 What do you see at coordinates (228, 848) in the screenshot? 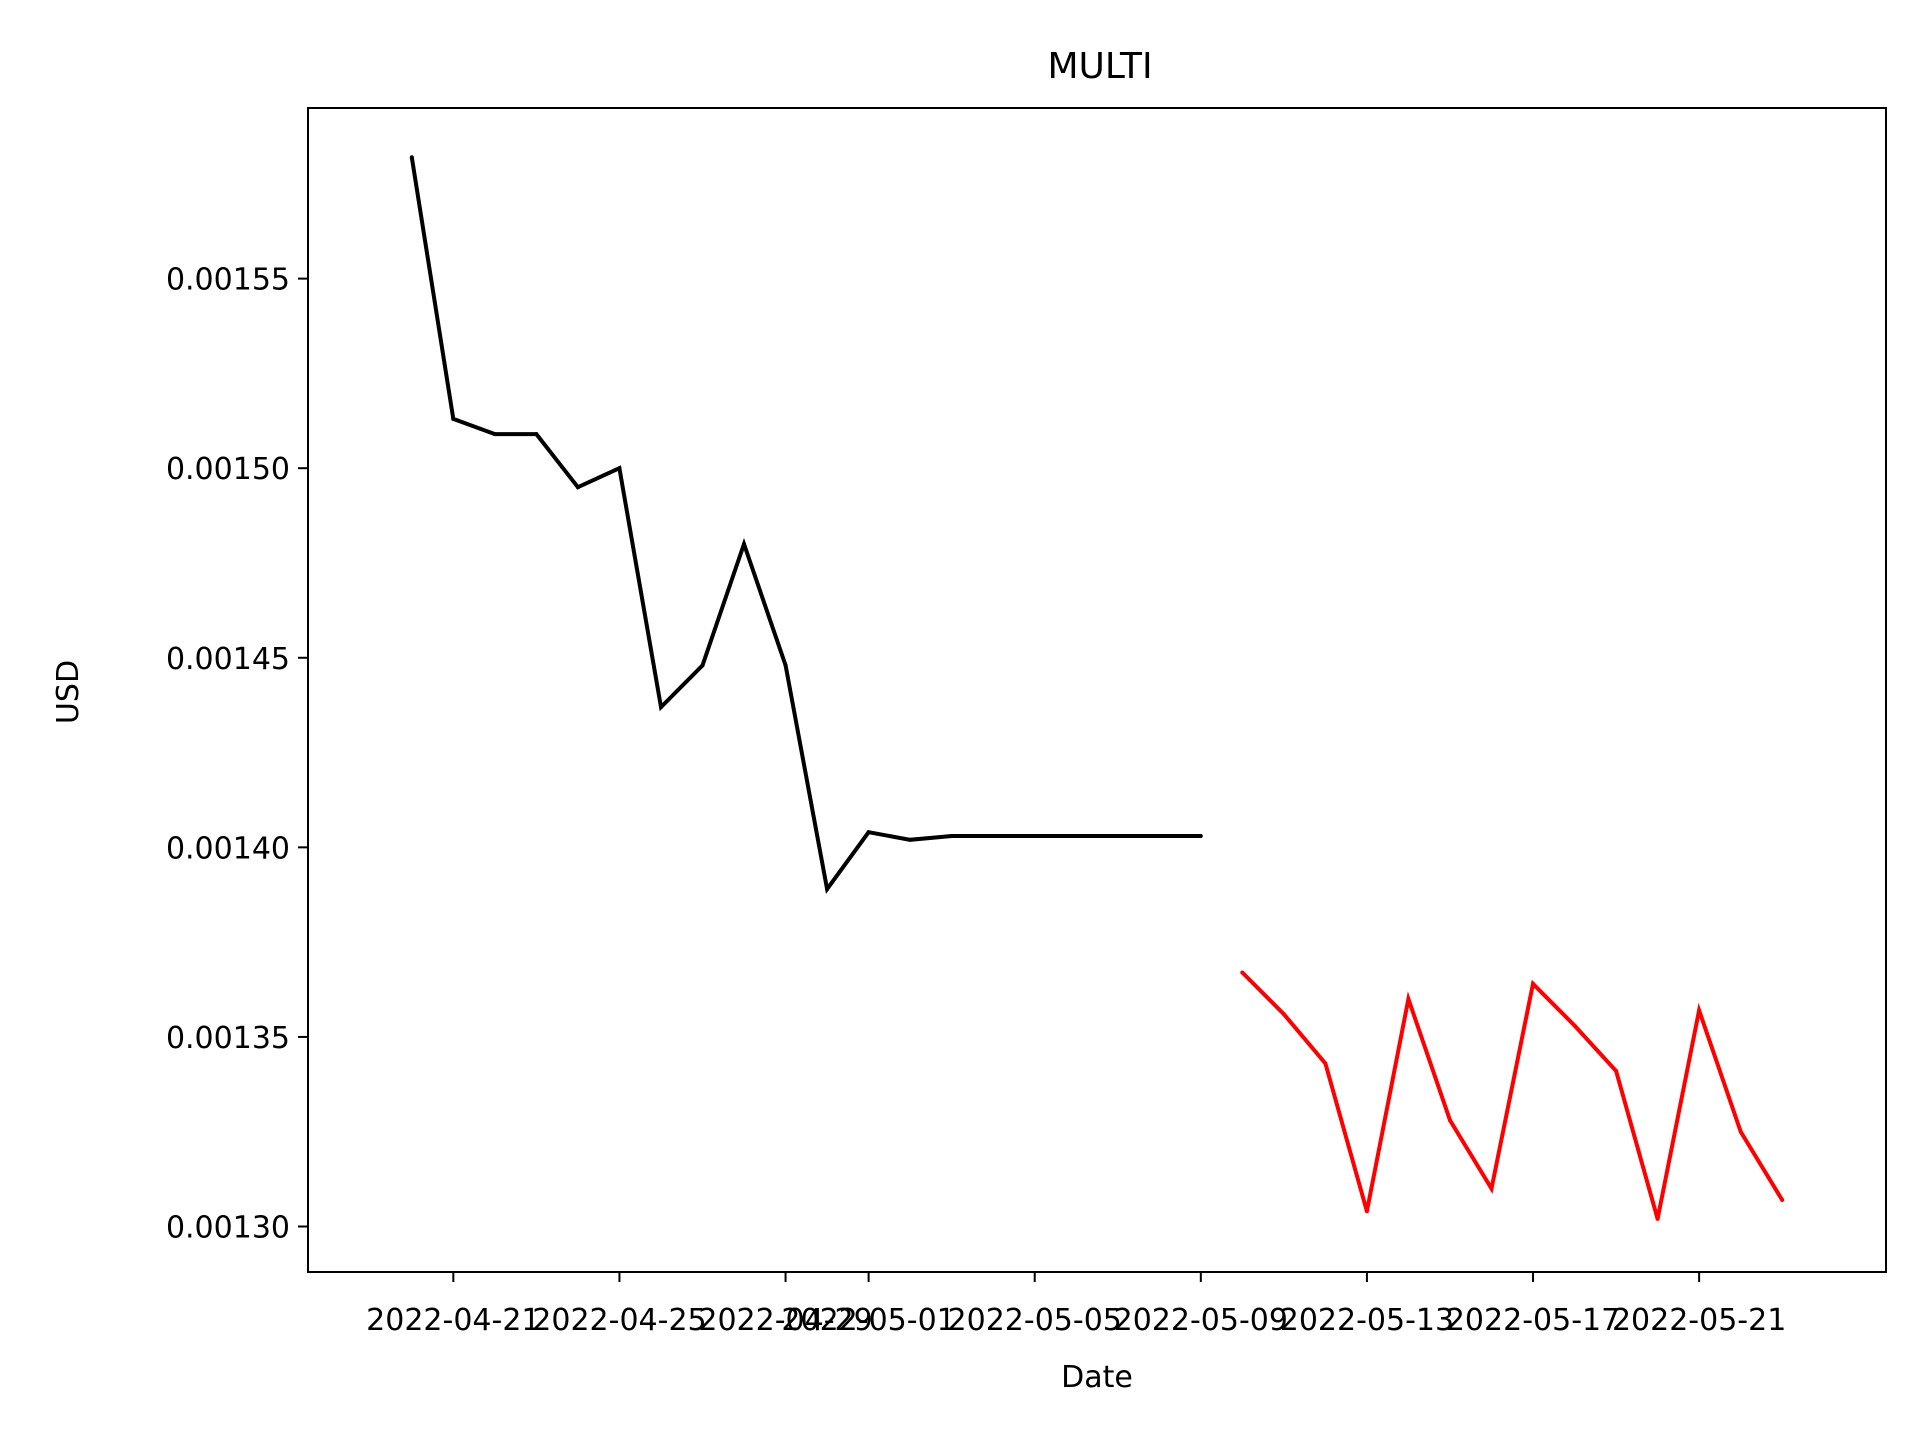
I see `y-tick-label: 0.00140` at bounding box center [228, 848].